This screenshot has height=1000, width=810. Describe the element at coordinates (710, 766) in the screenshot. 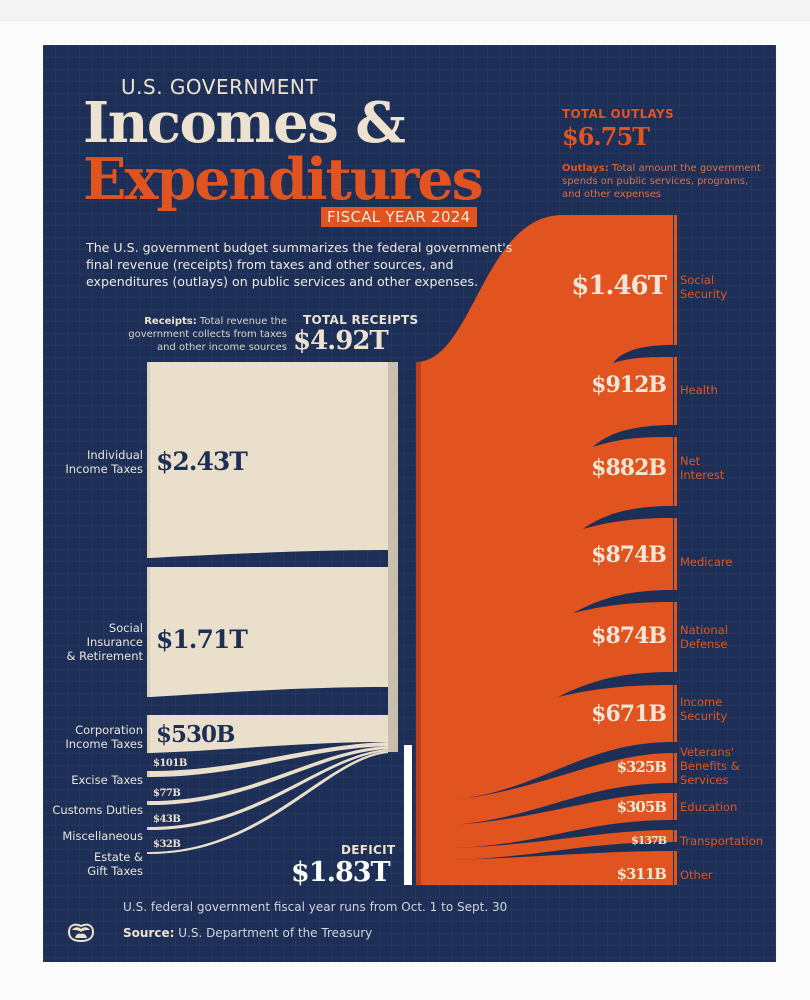

I see `outlay-label-veterans: Veterans' Benefits & Services` at that location.